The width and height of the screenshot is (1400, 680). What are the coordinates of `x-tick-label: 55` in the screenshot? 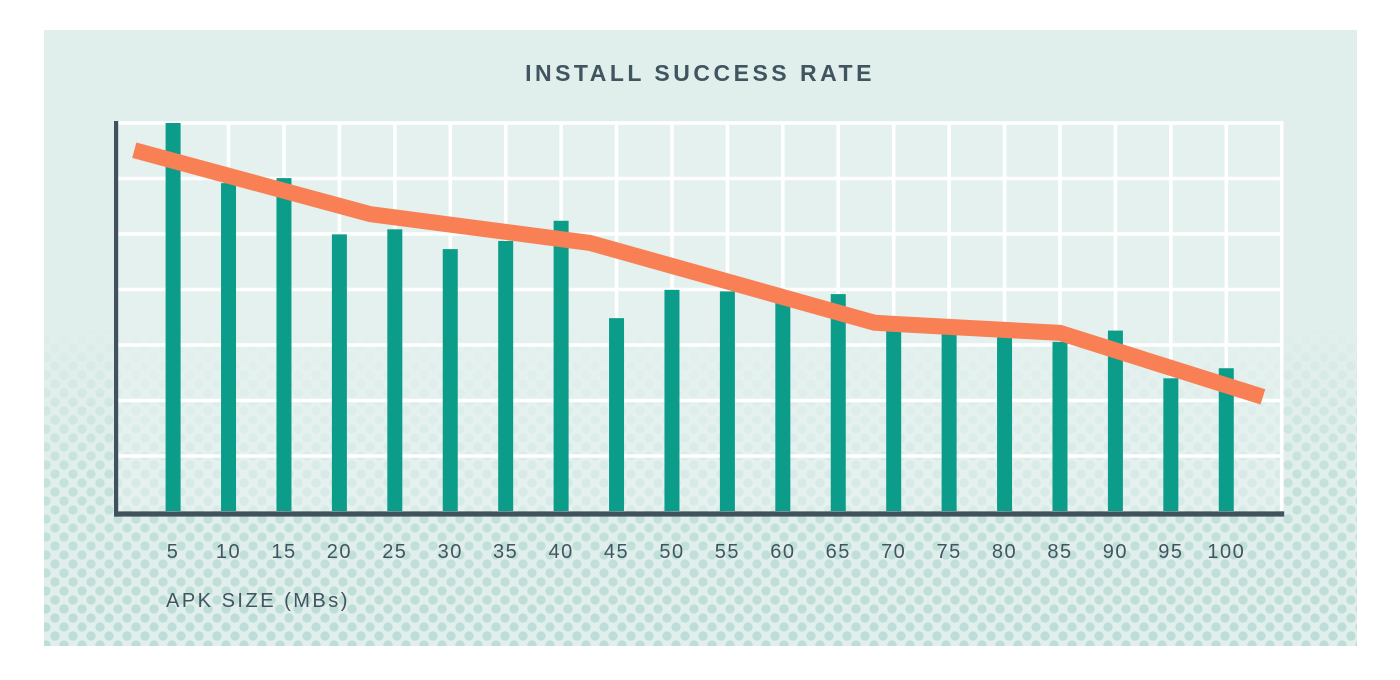 It's located at (727, 552).